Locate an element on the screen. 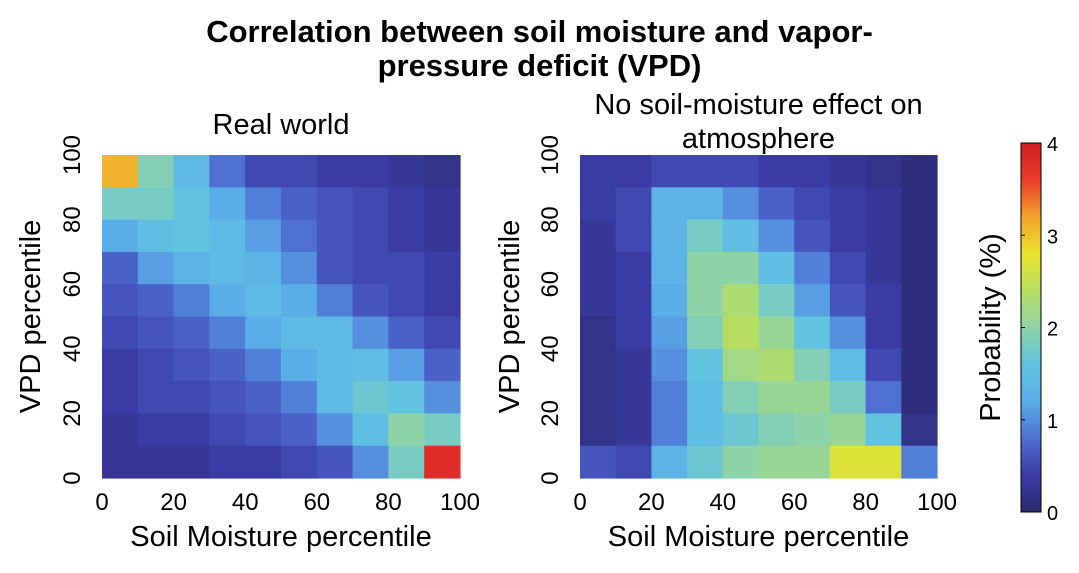  panel-title-line: No soil-moisture effect on is located at coordinates (758, 105).